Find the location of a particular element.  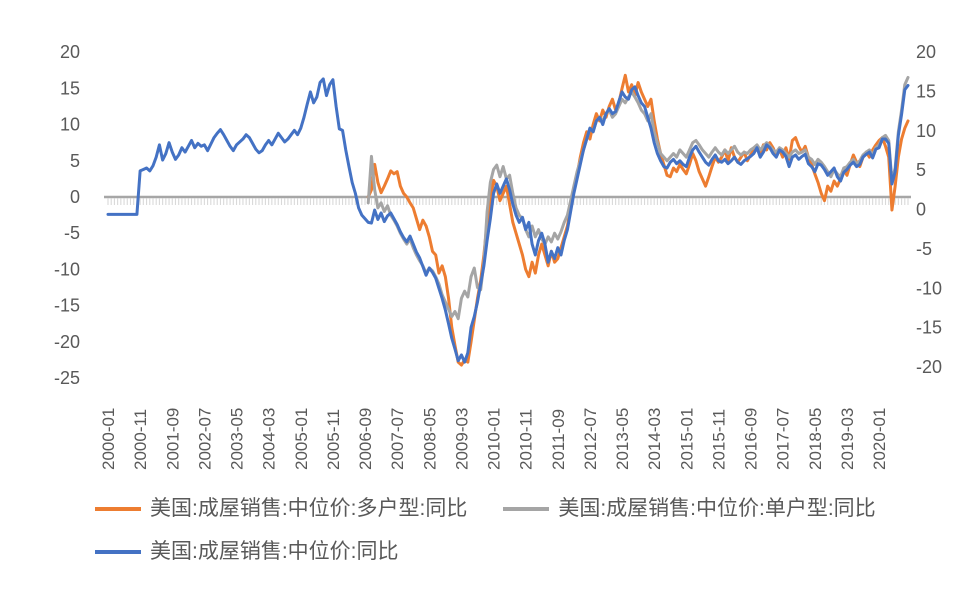

y-tick-label-left: -15 is located at coordinates (67, 306).